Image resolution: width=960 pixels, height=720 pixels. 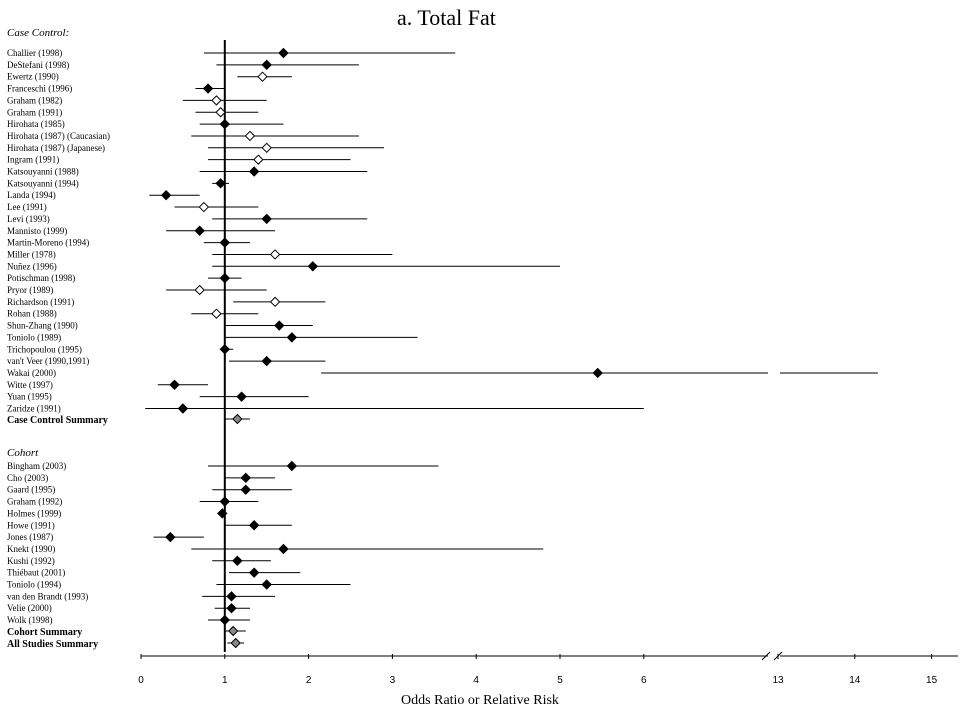 I want to click on study-label: Zaridze (1991), so click(x=34, y=409).